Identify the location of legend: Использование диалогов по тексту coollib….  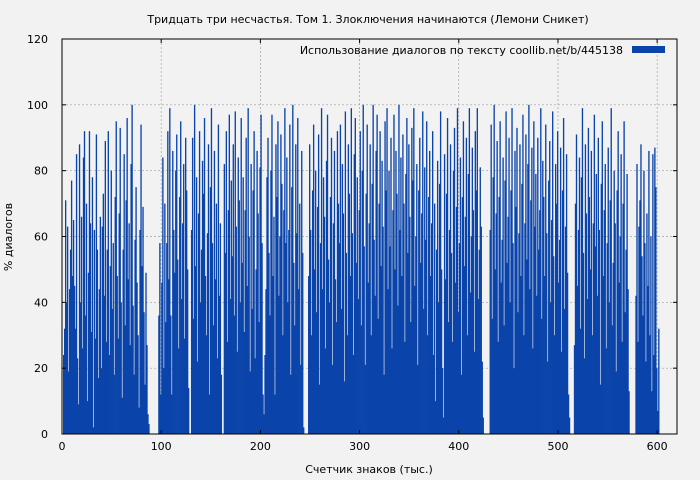
(482, 50).